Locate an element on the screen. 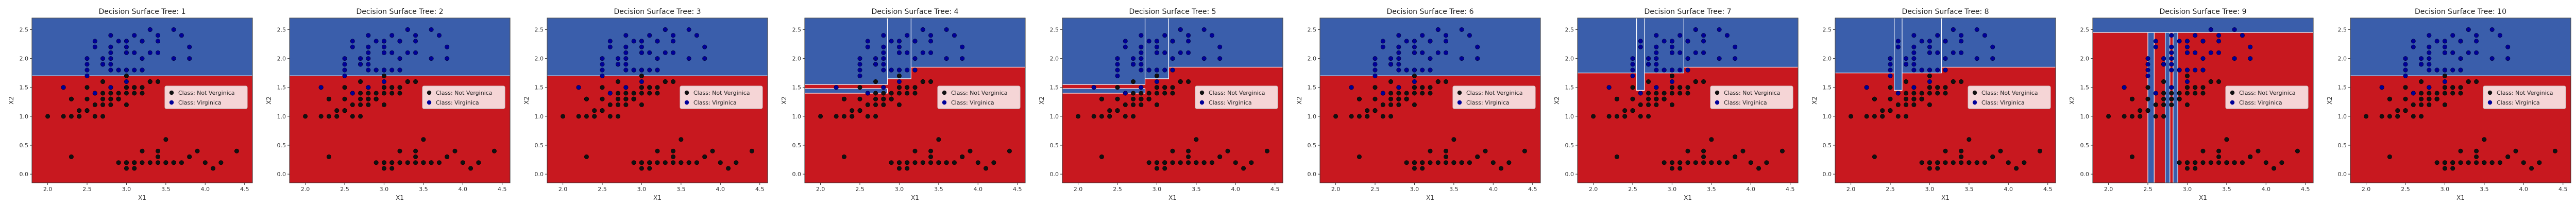 Image resolution: width=2576 pixels, height=206 pixels. legend: Class: Not Verginica Class: Virginica is located at coordinates (721, 97).